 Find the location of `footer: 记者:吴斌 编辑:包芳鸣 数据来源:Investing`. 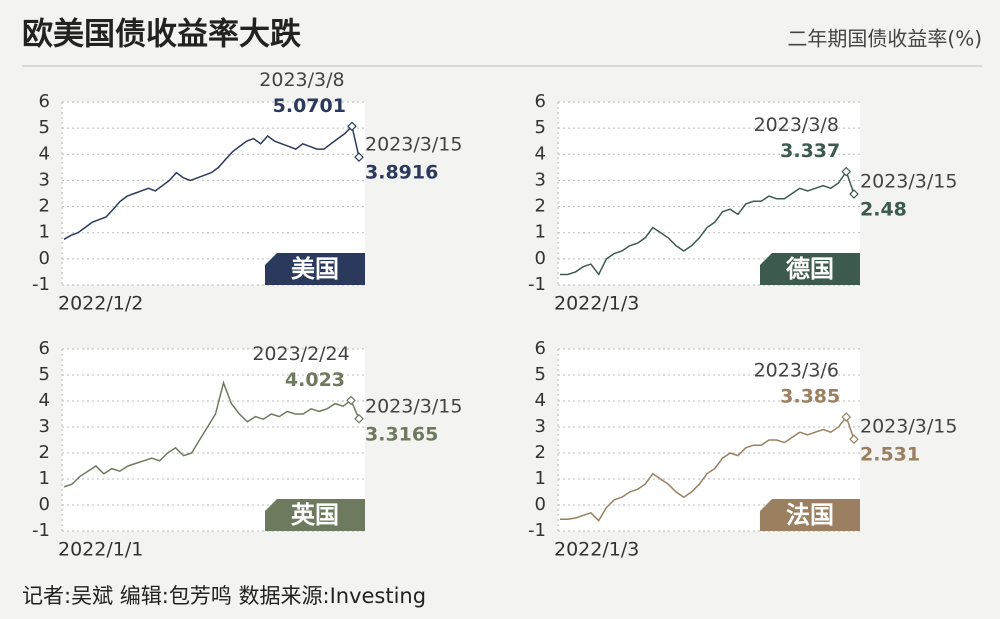

footer: 记者:吴斌 编辑:包芳鸣 数据来源:Investing is located at coordinates (224, 596).